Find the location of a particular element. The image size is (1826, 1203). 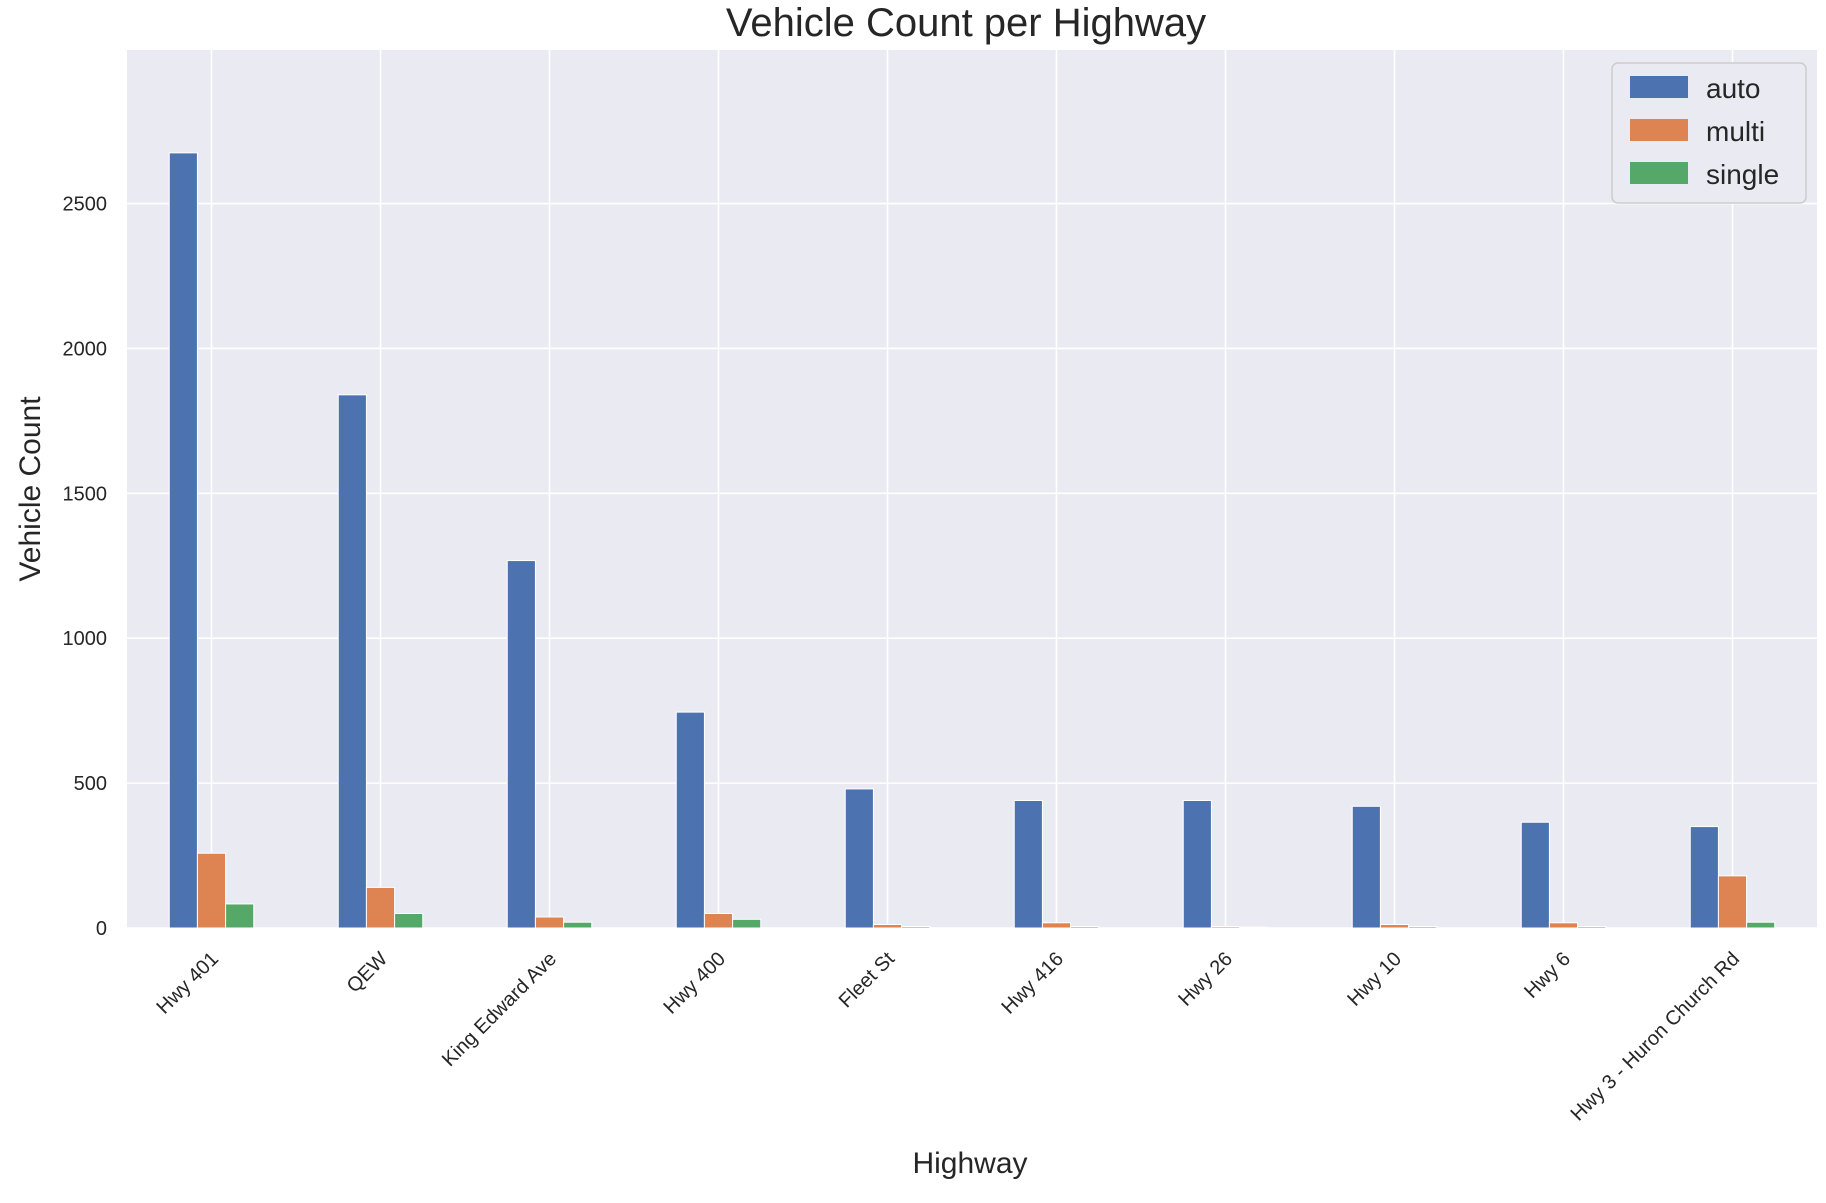

legend-label-multi: multi is located at coordinates (1735, 131).